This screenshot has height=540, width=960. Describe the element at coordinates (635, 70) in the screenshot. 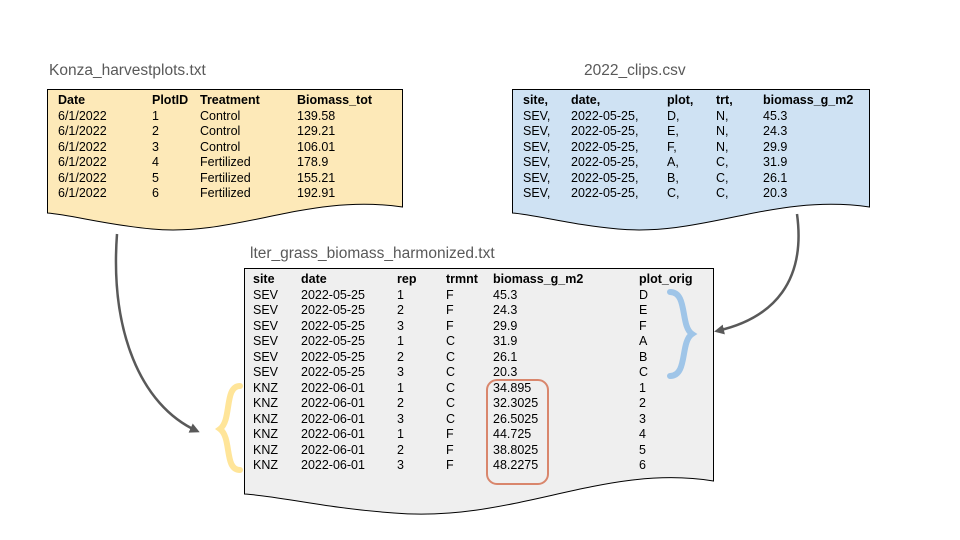

I see `clips-file-title: 2022_clips.csv` at that location.